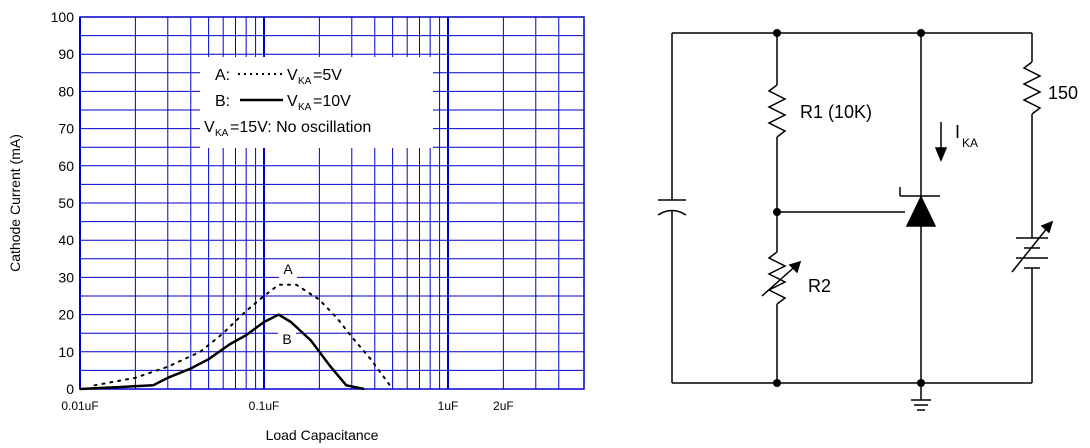 This screenshot has width=1090, height=448. I want to click on y-axis-label: Cathode Current (mA), so click(15, 203).